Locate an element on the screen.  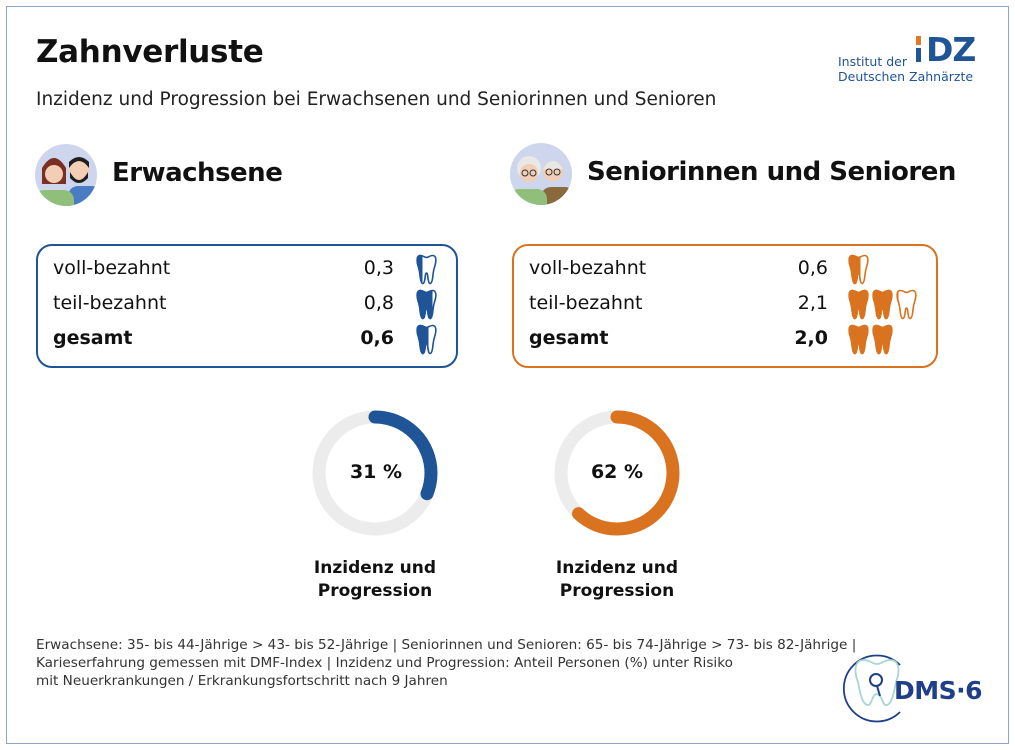
seniors-avatar-icon is located at coordinates (541, 174).